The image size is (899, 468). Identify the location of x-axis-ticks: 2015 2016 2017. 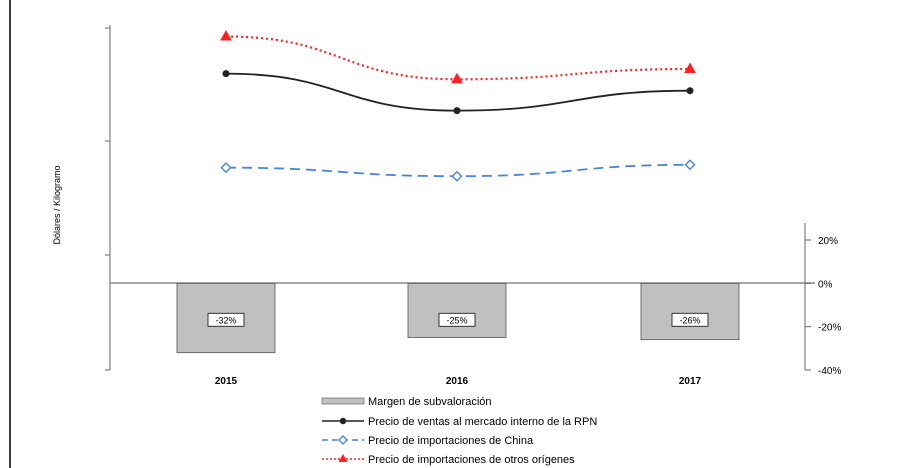
(458, 381).